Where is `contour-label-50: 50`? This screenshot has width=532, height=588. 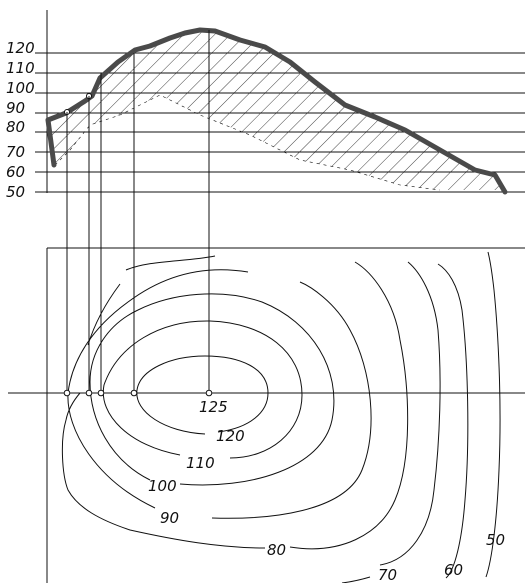
contour-label-50: 50 is located at coordinates (495, 540).